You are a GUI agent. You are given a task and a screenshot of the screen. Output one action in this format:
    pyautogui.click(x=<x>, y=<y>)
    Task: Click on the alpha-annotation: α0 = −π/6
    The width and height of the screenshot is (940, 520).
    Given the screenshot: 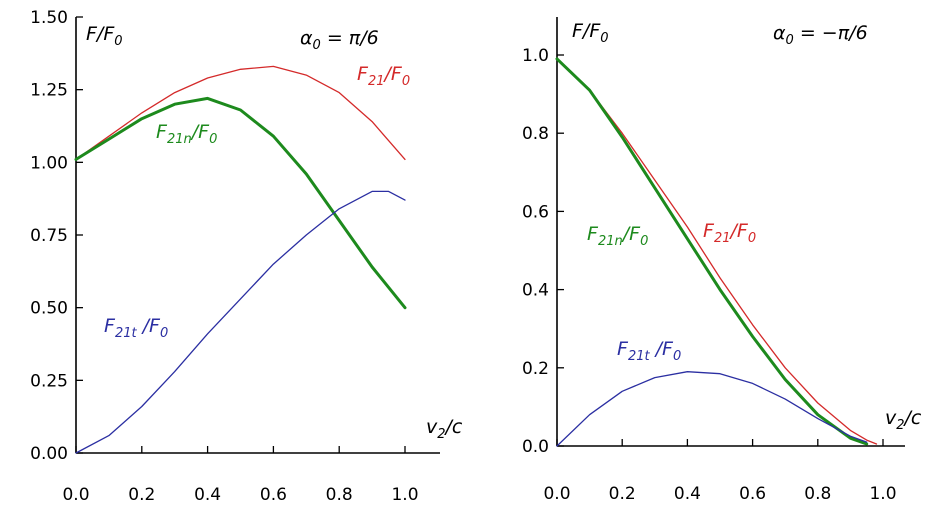 What is the action you would take?
    pyautogui.click(x=820, y=35)
    